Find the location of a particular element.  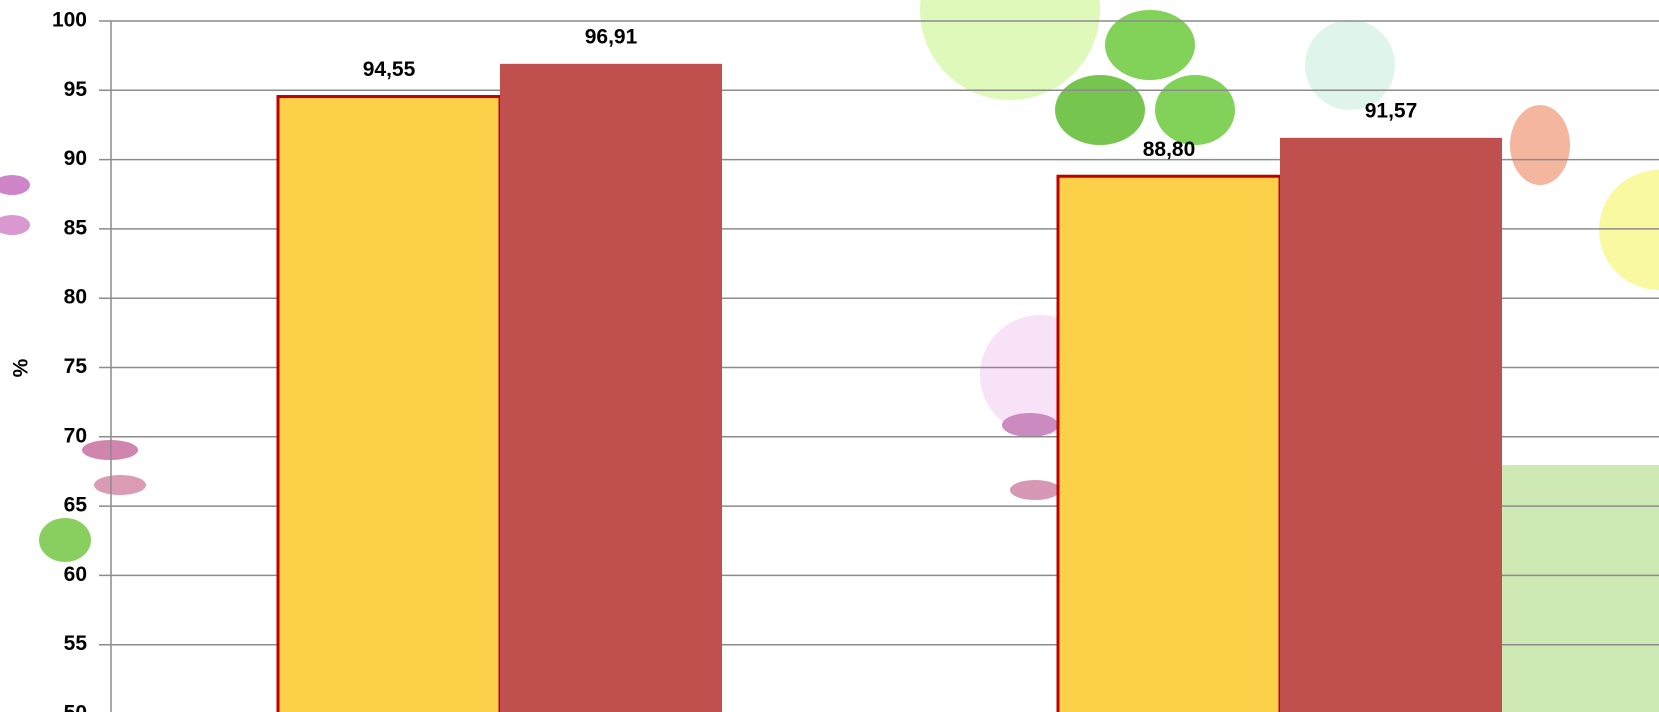

y-tick-label: 75 is located at coordinates (76, 366).